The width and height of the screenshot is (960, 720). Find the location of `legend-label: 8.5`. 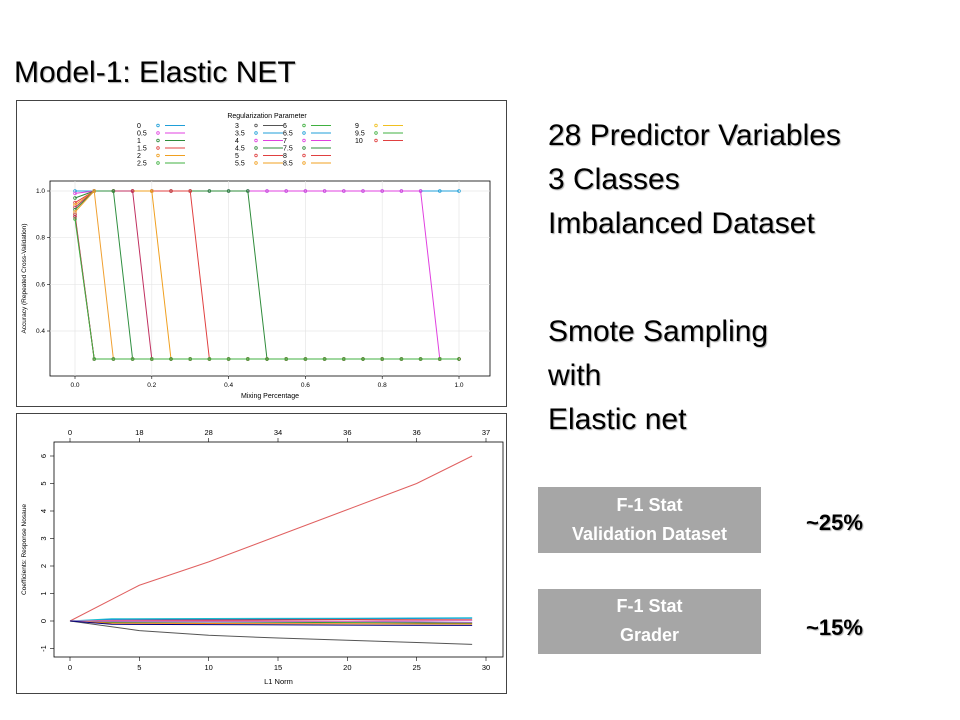

legend-label: 8.5 is located at coordinates (288, 164).